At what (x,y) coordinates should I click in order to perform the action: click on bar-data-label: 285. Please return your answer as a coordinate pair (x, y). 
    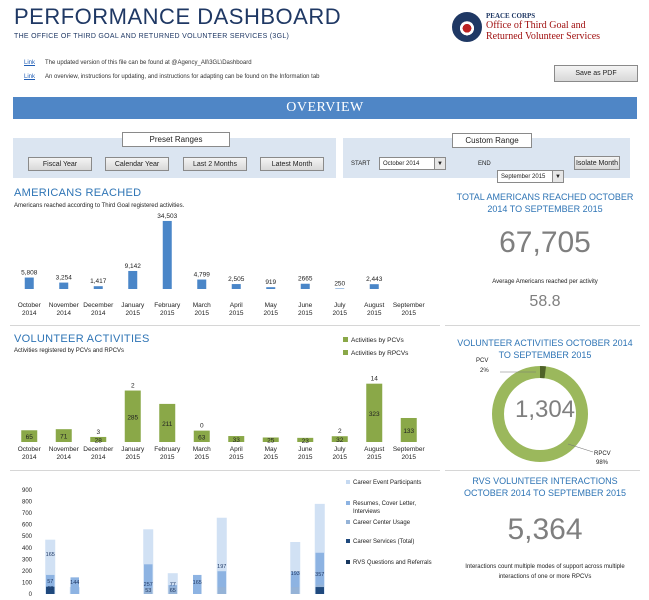
    Looking at the image, I should click on (132, 417).